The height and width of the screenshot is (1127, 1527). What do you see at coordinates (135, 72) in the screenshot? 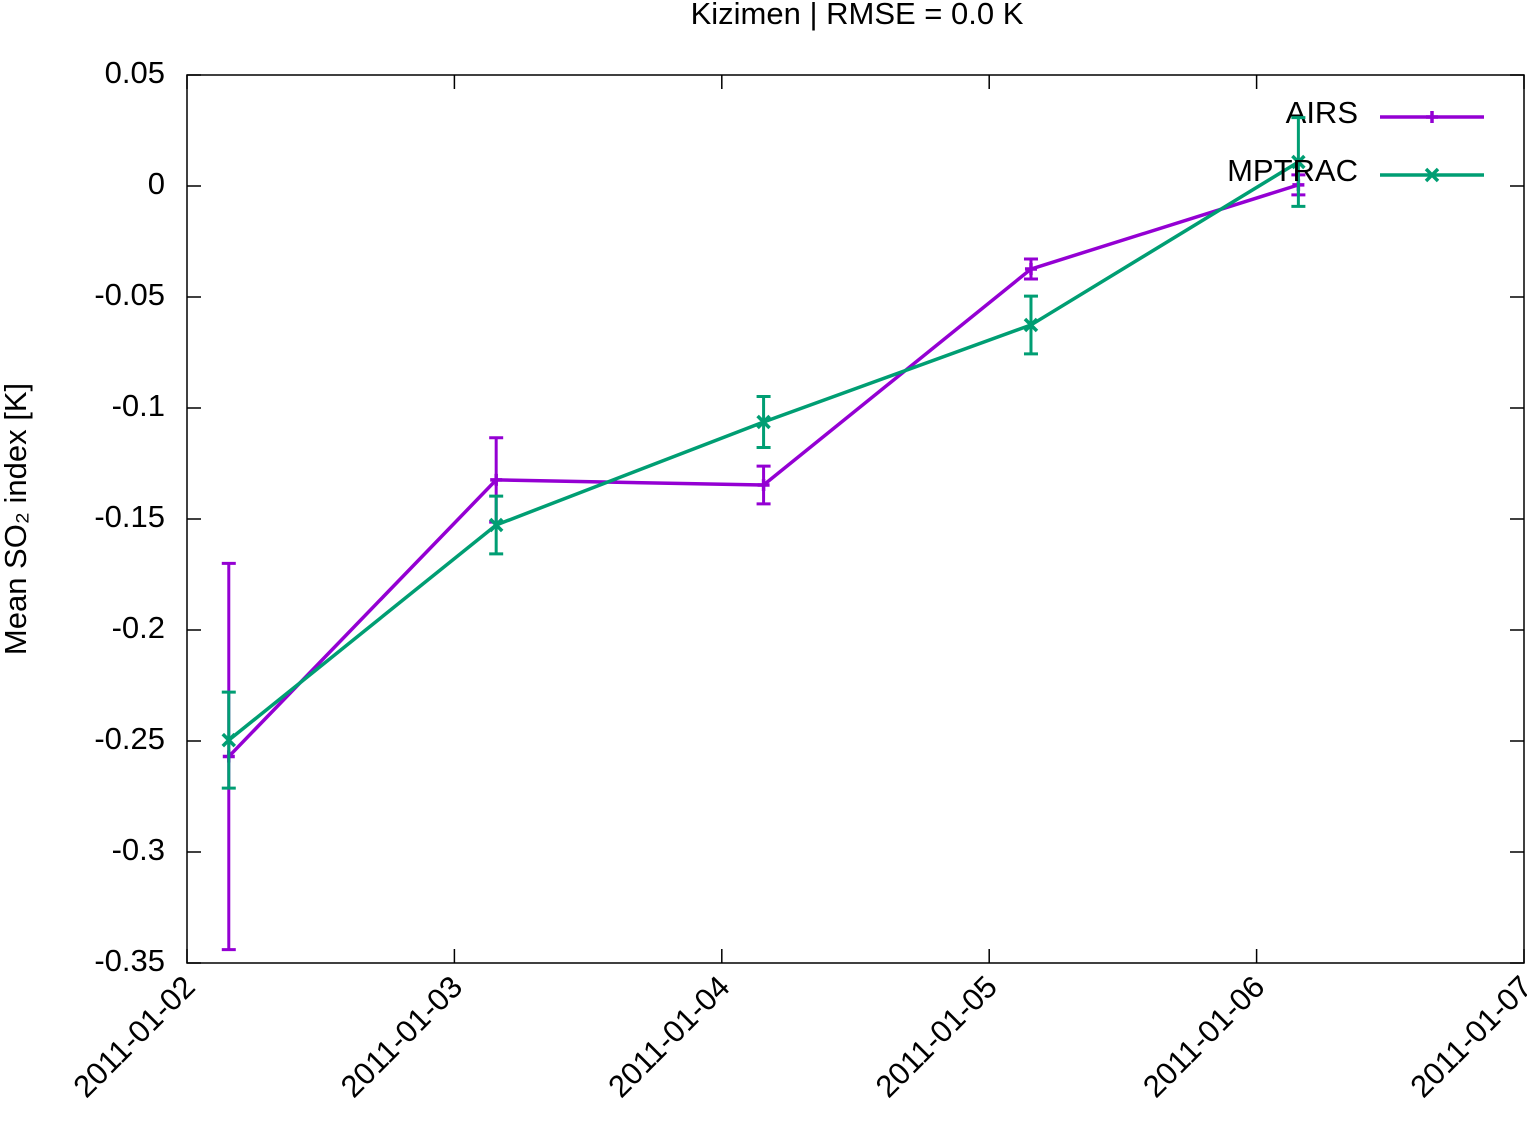
I see `y-tick-label: 0.05` at bounding box center [135, 72].